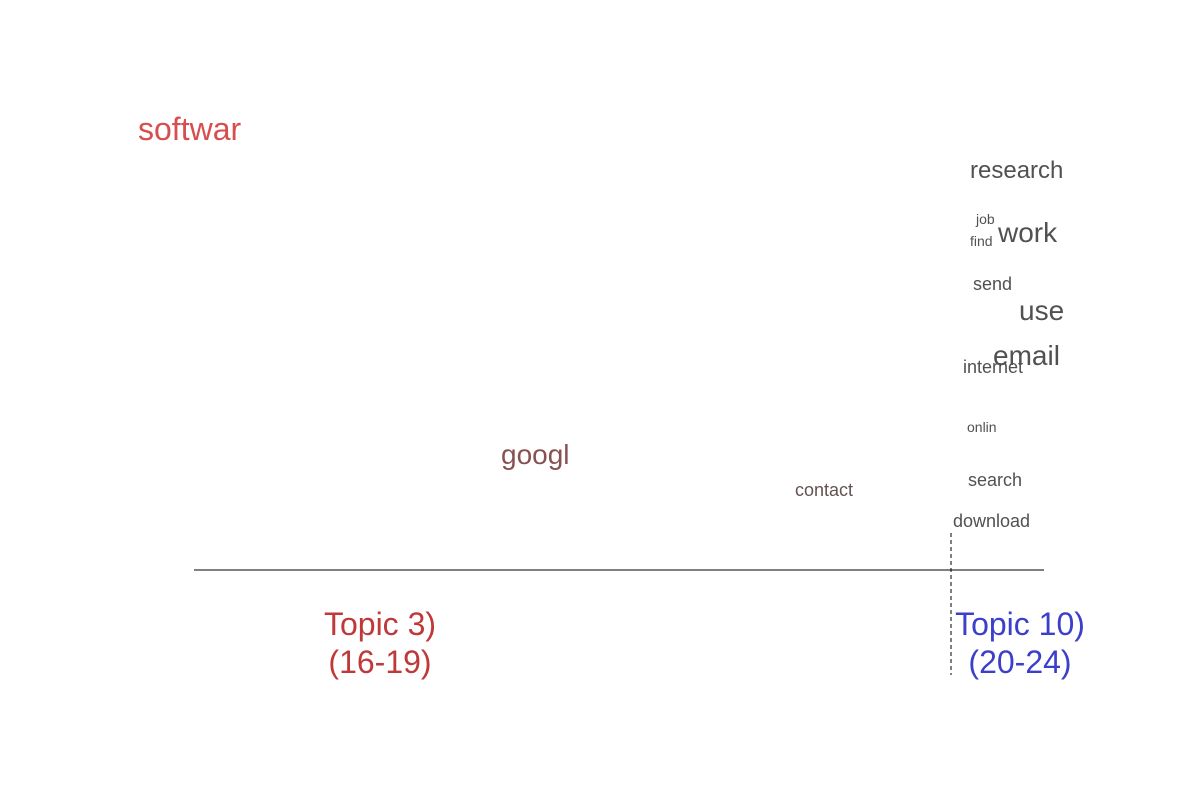 This screenshot has height=800, width=1200. Describe the element at coordinates (1028, 232) in the screenshot. I see `word-work: work` at that location.